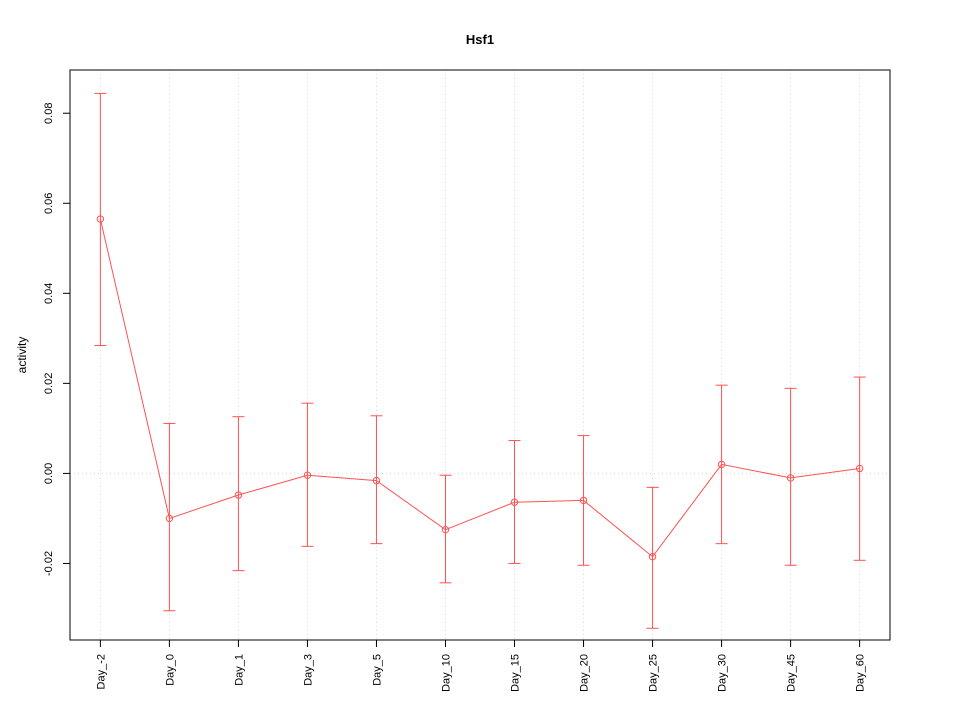  What do you see at coordinates (516, 673) in the screenshot?
I see `x-tick-label: Day_15` at bounding box center [516, 673].